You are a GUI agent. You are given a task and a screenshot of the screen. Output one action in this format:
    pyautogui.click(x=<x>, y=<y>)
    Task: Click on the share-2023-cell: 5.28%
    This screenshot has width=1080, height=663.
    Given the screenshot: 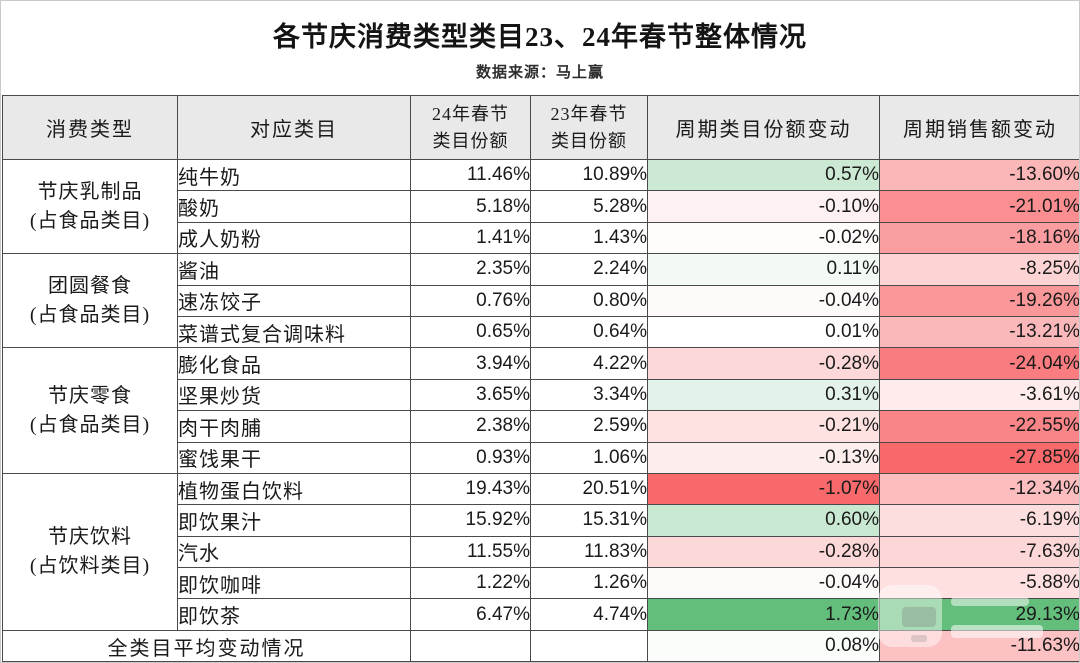 What is the action you would take?
    pyautogui.click(x=589, y=206)
    